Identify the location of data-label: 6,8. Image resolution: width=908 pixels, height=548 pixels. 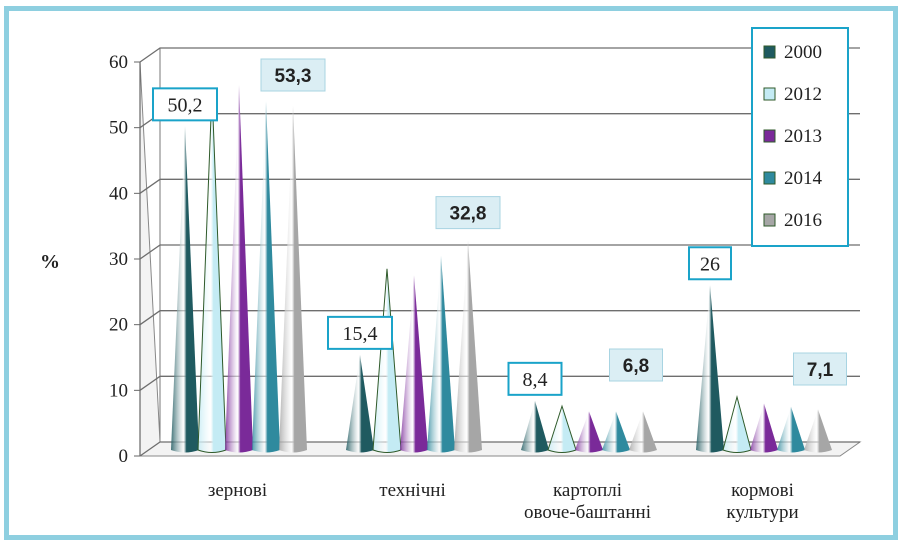
(636, 365).